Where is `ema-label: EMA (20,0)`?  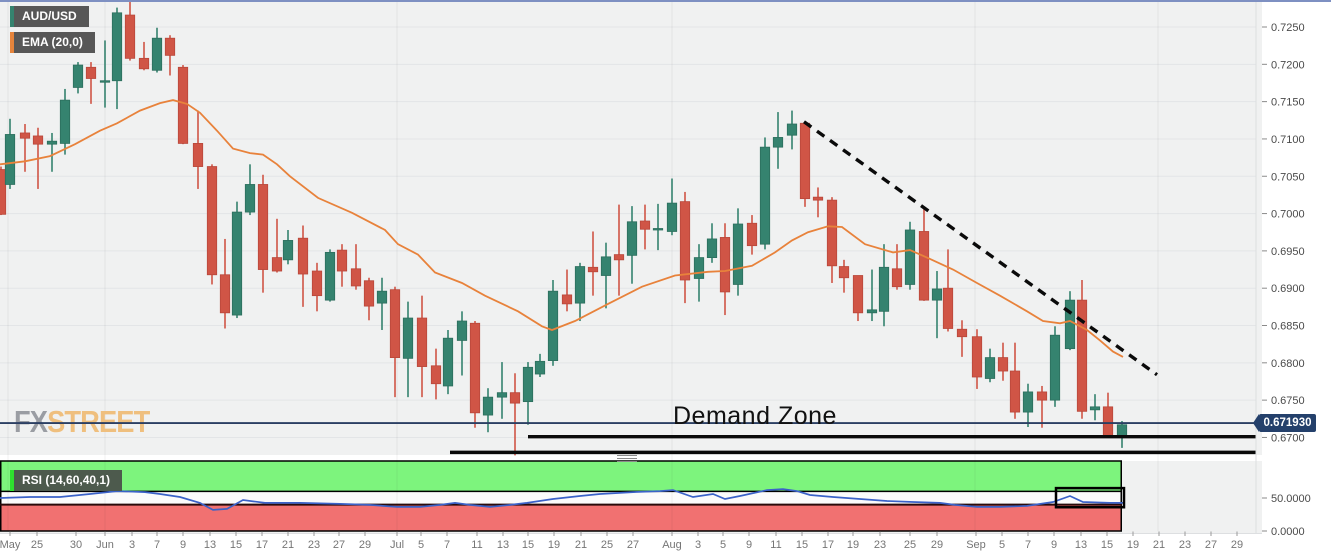
ema-label: EMA (20,0) is located at coordinates (52, 42).